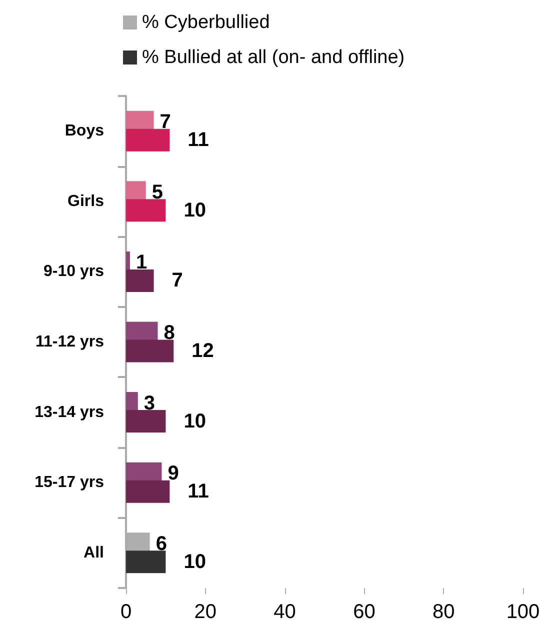  I want to click on data-label: 8, so click(169, 333).